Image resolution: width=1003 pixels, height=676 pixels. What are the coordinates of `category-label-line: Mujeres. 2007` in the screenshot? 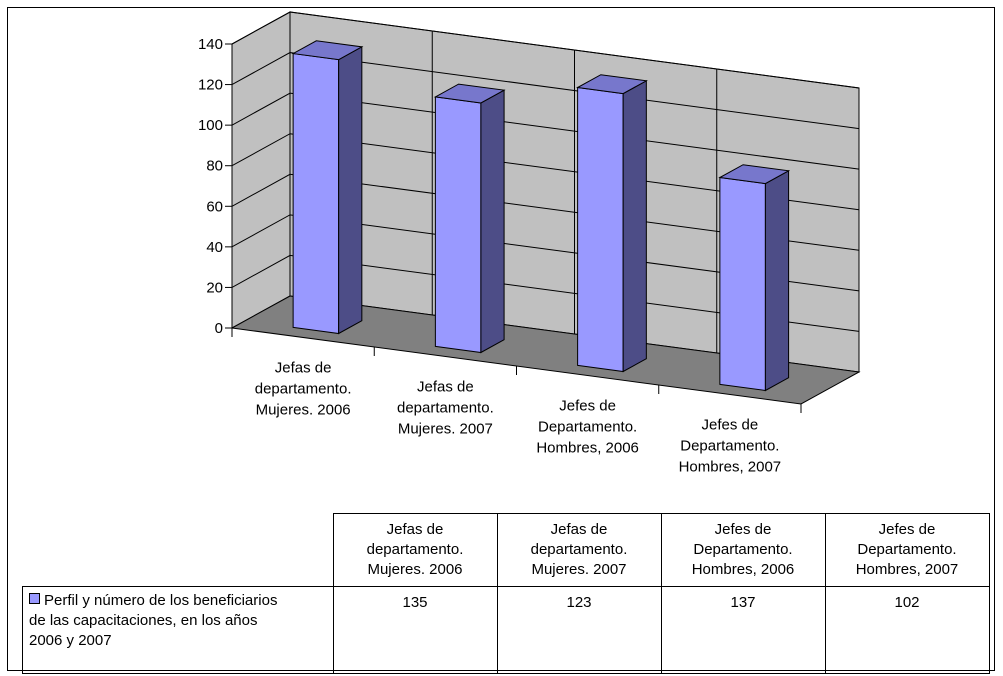 It's located at (445, 429).